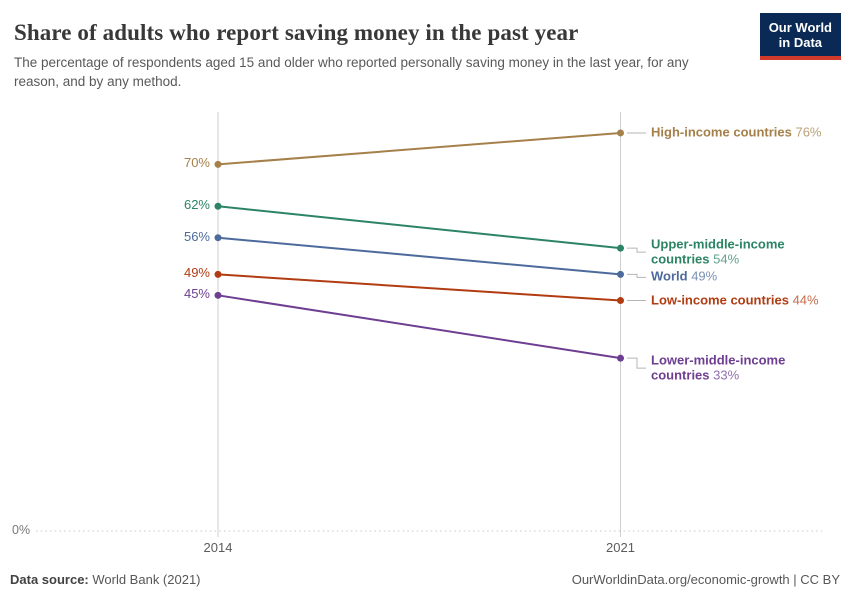  What do you see at coordinates (620, 301) in the screenshot?
I see `point-low-income-countries-2021` at bounding box center [620, 301].